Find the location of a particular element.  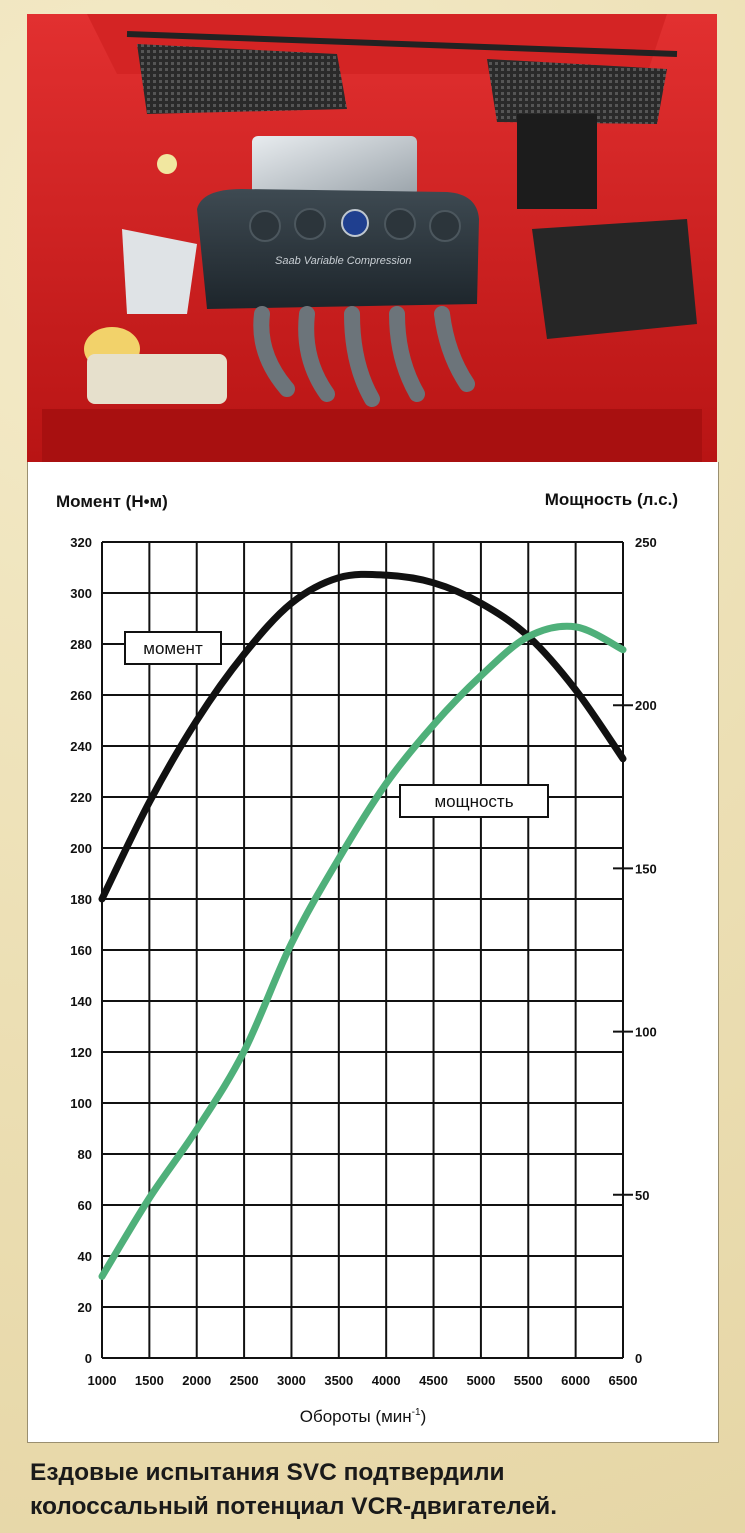

x-tick-label: 6500 is located at coordinates (623, 1380).